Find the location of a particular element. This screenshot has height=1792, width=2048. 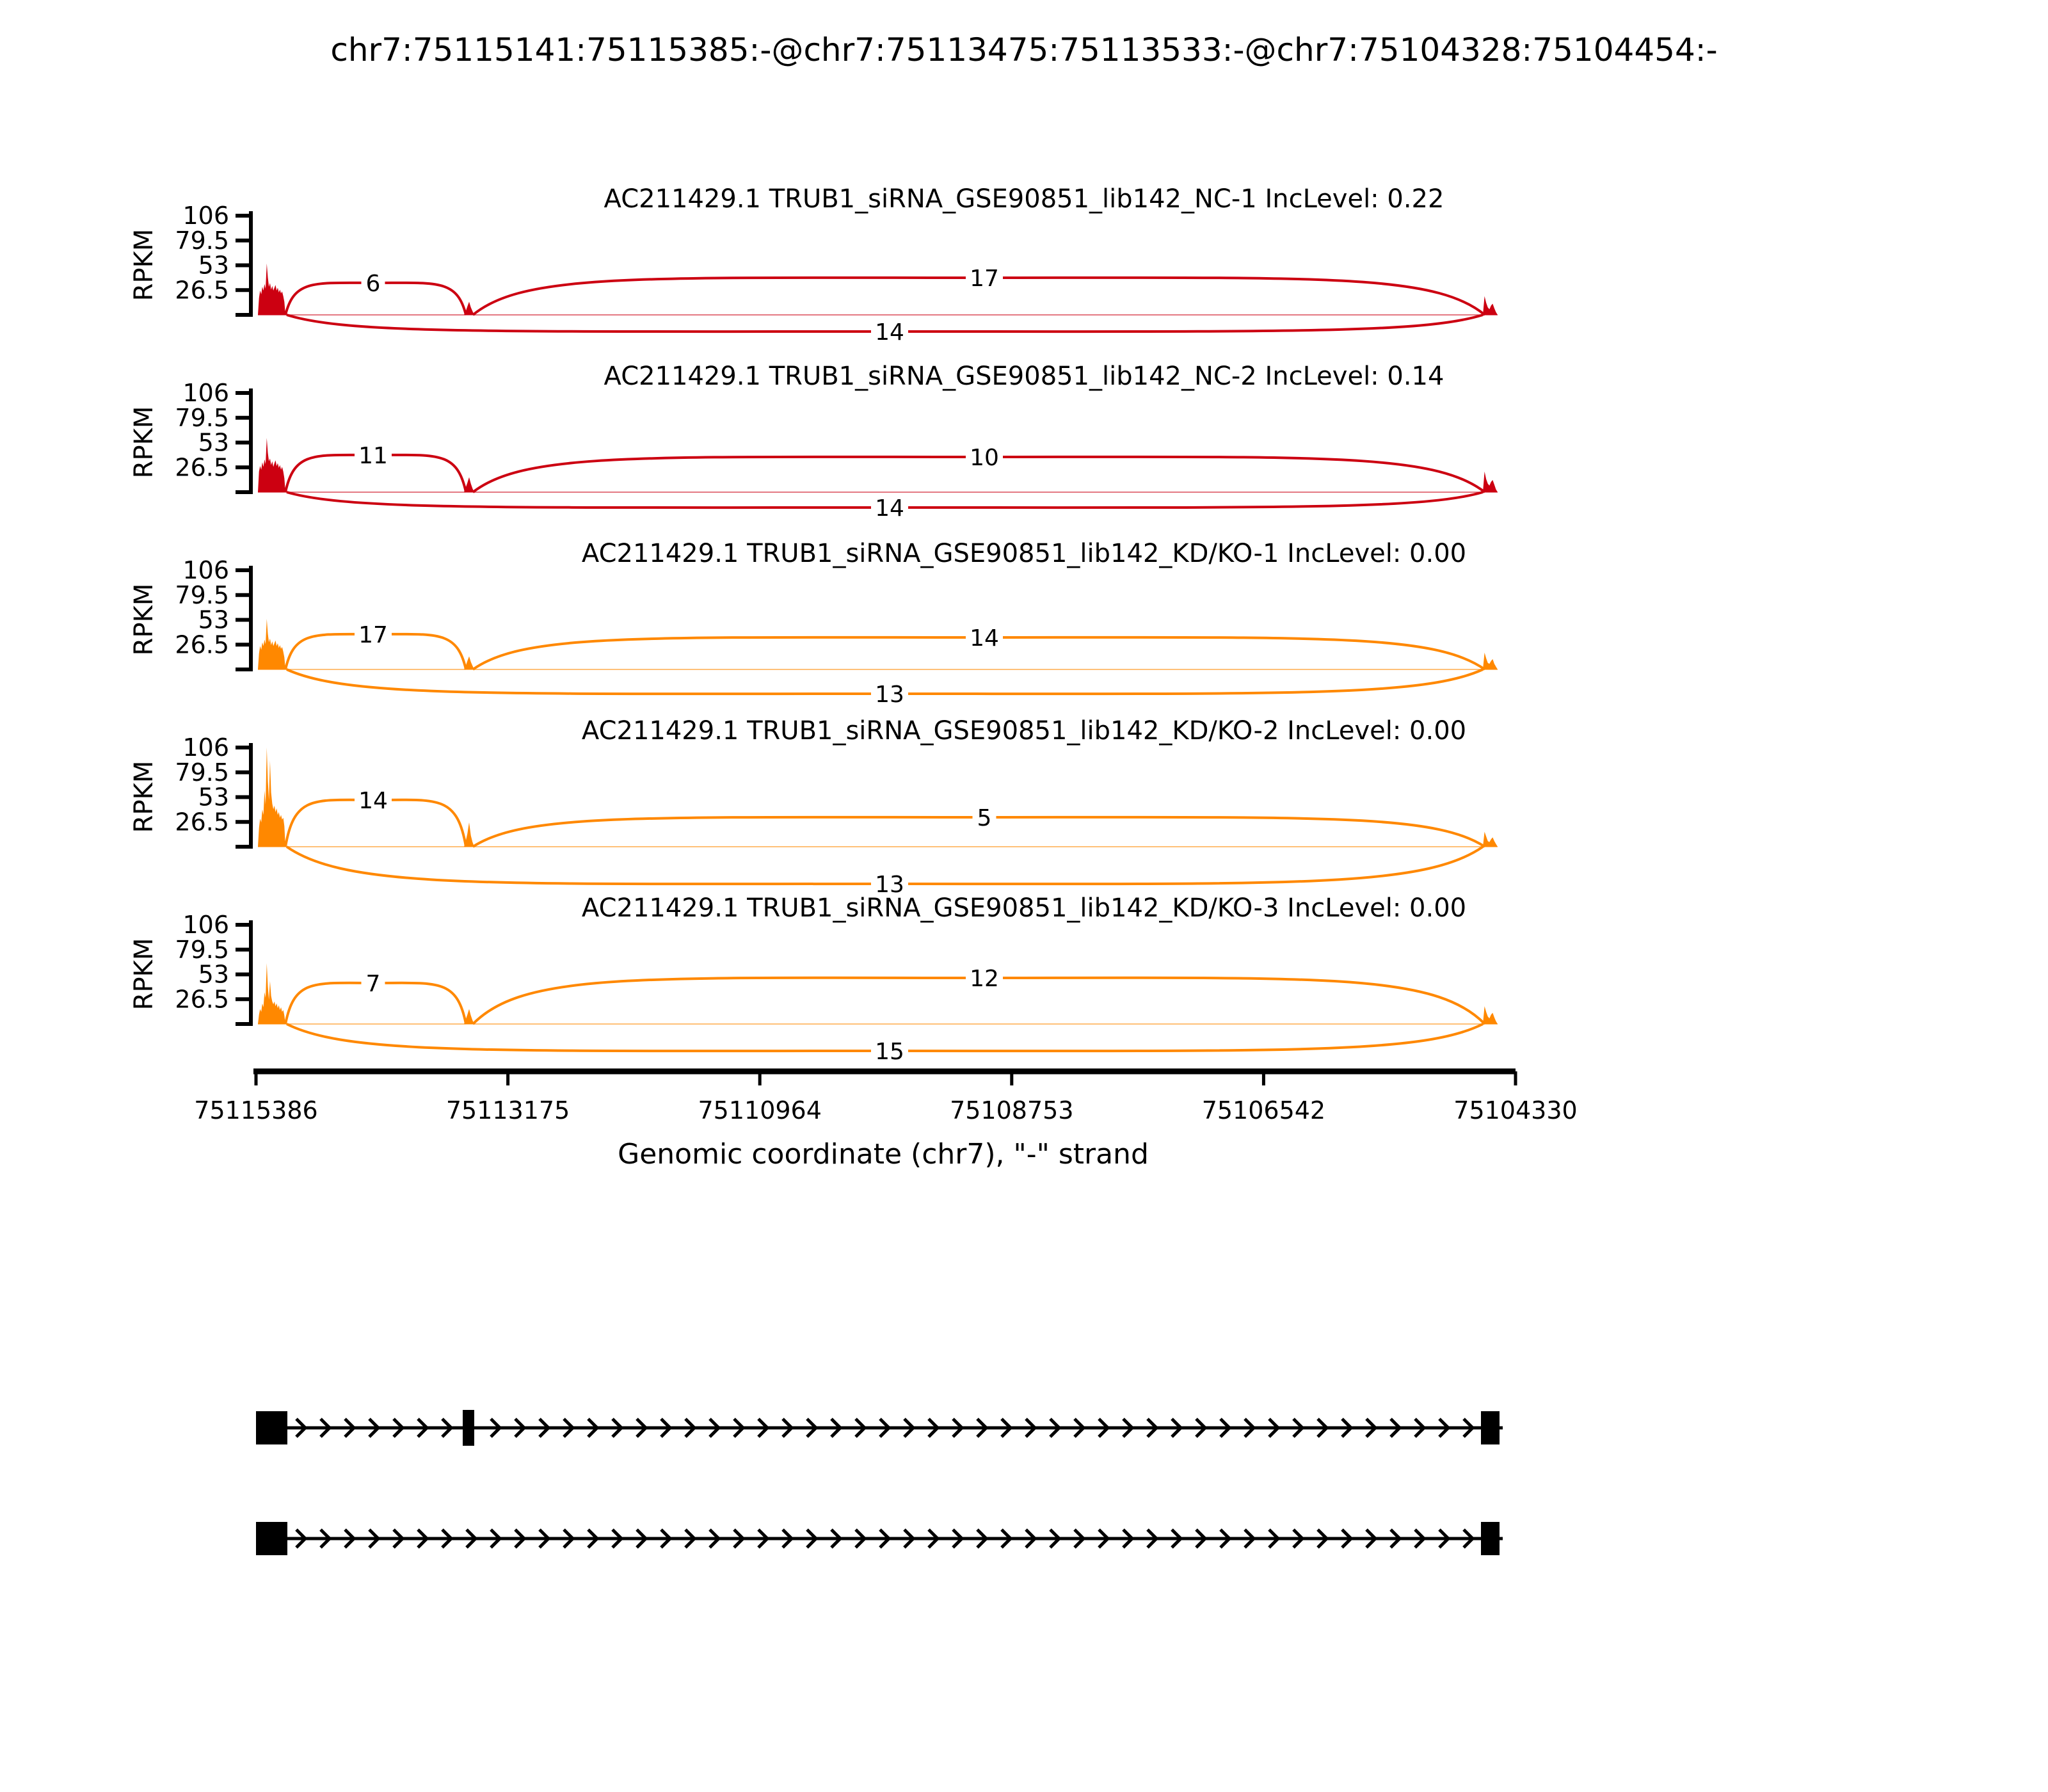

exon-box-e2 is located at coordinates (468, 1428).